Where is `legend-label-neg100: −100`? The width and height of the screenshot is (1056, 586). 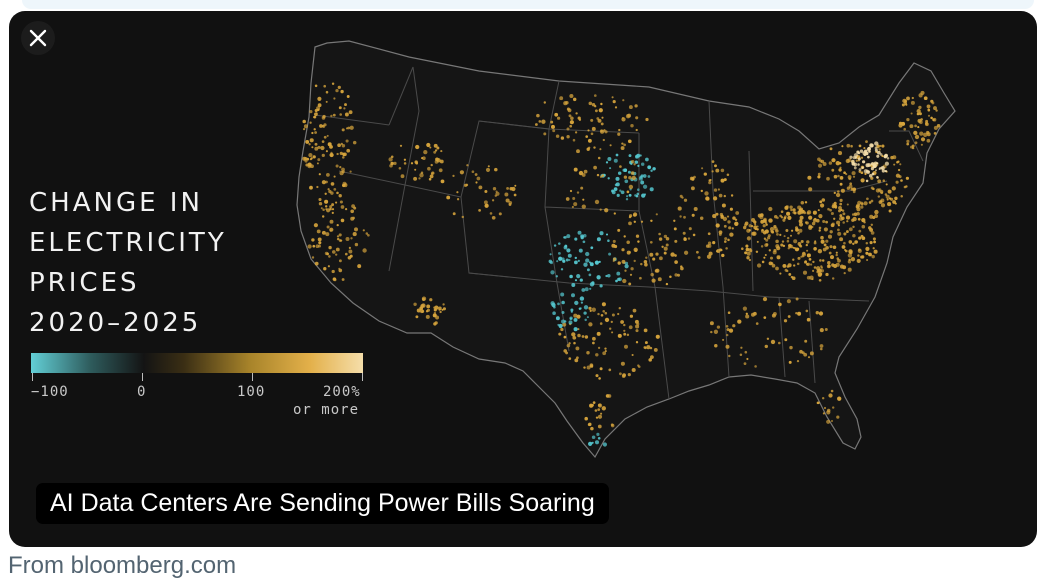 legend-label-neg100: −100 is located at coordinates (50, 392).